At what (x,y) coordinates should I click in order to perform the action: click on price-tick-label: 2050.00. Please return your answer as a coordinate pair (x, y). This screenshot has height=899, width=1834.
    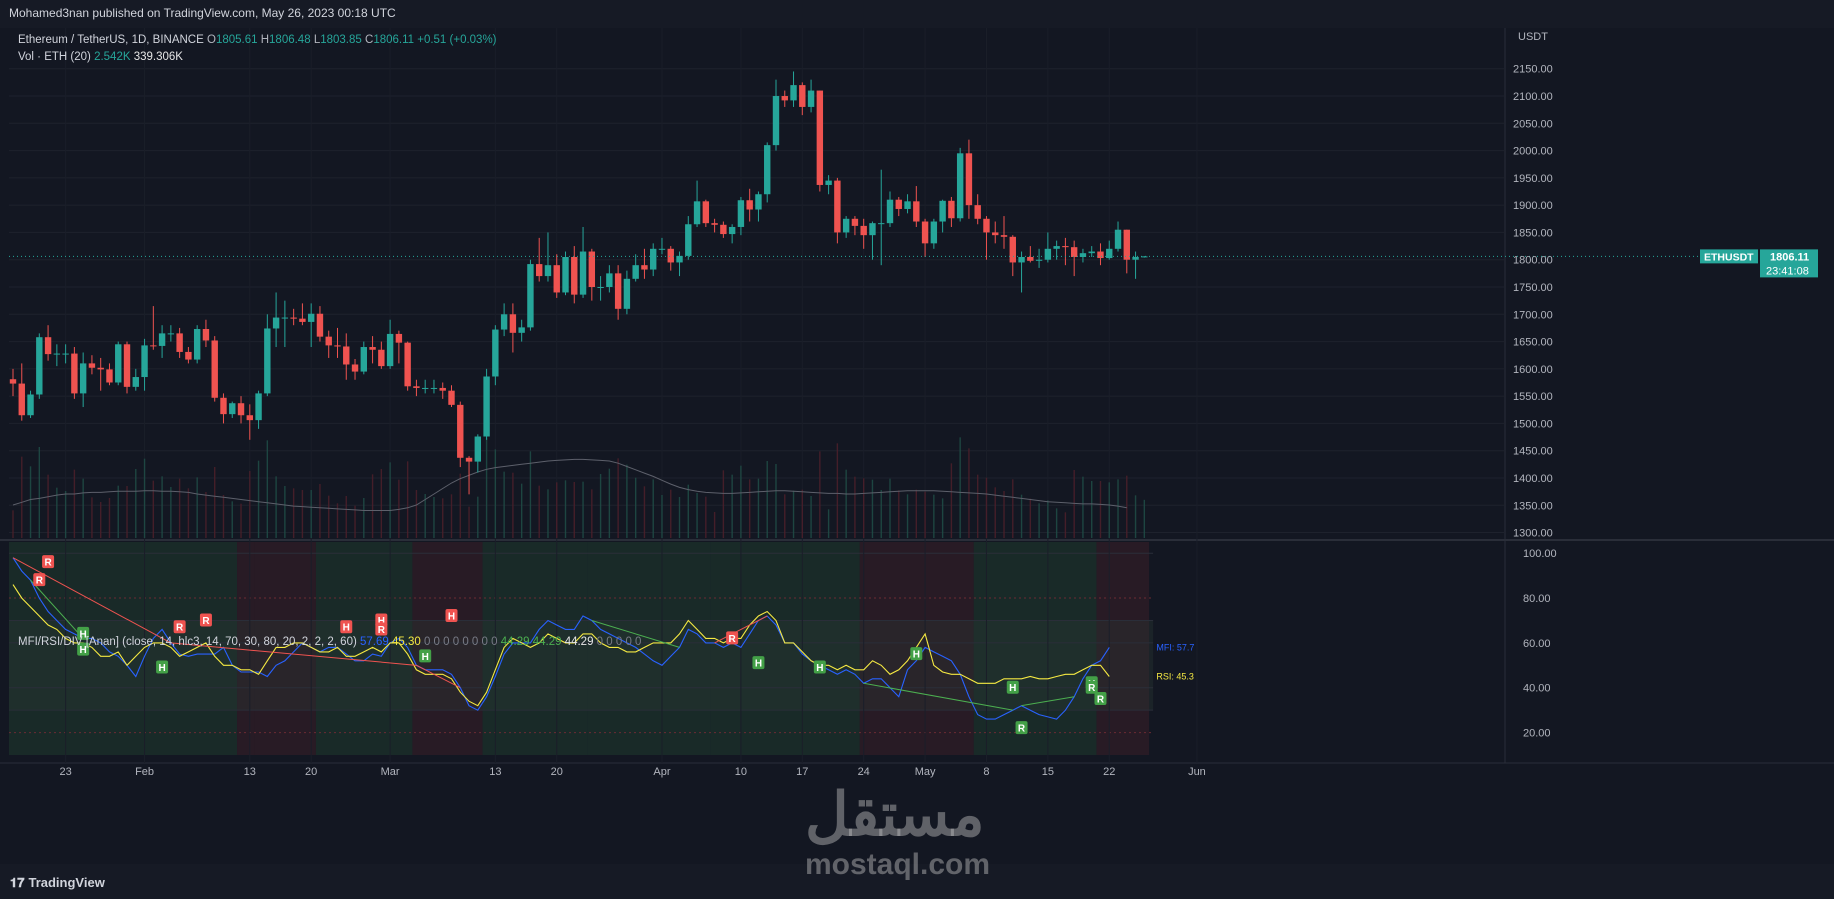
    Looking at the image, I should click on (1533, 124).